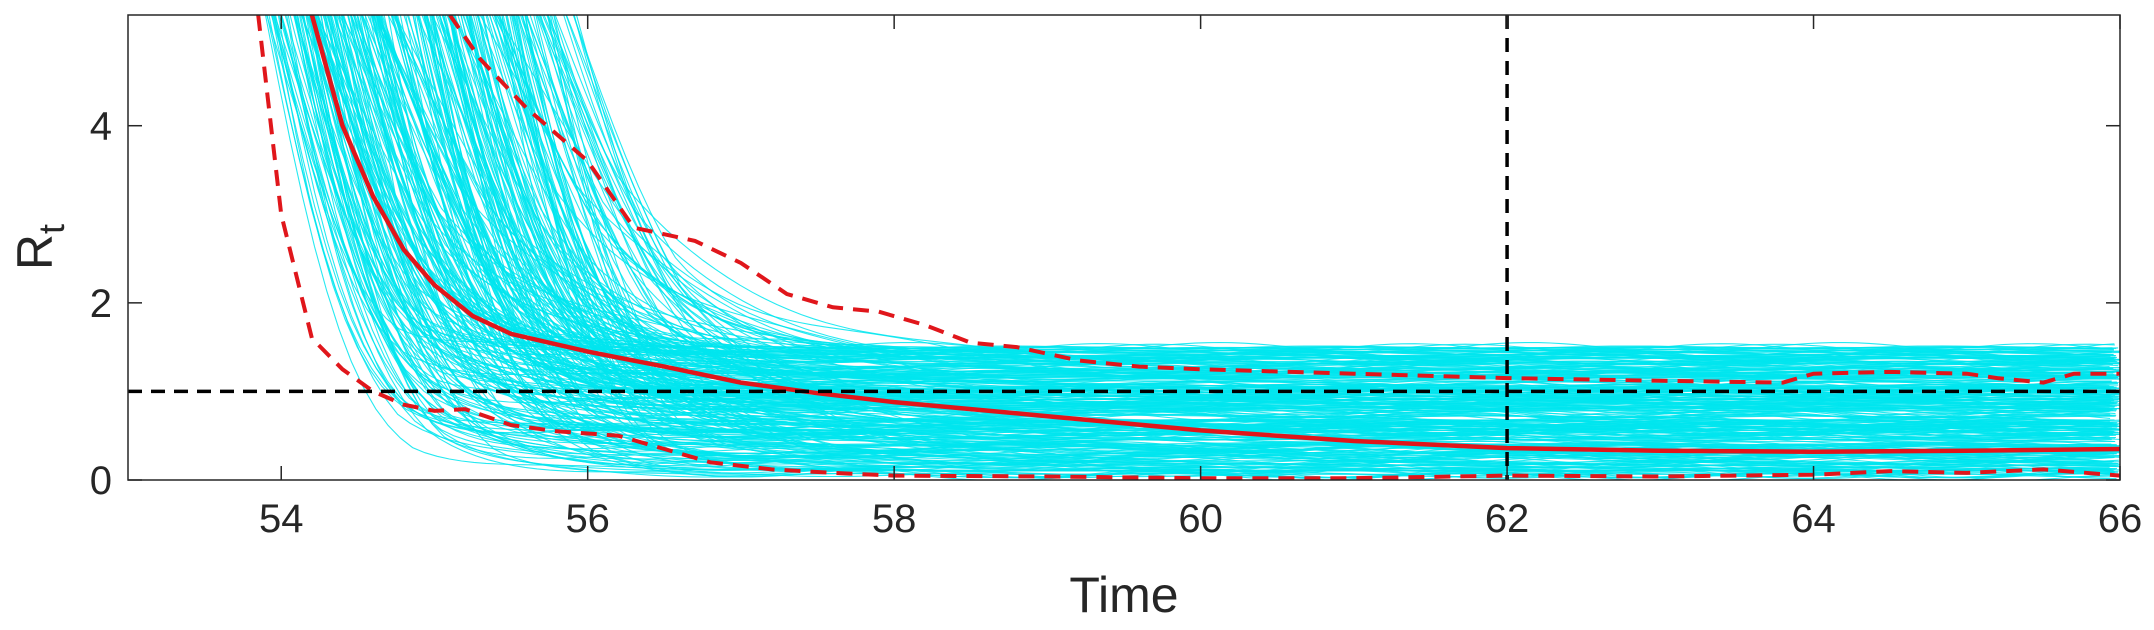  What do you see at coordinates (35, 252) in the screenshot?
I see `y-axis-title-main: R` at bounding box center [35, 252].